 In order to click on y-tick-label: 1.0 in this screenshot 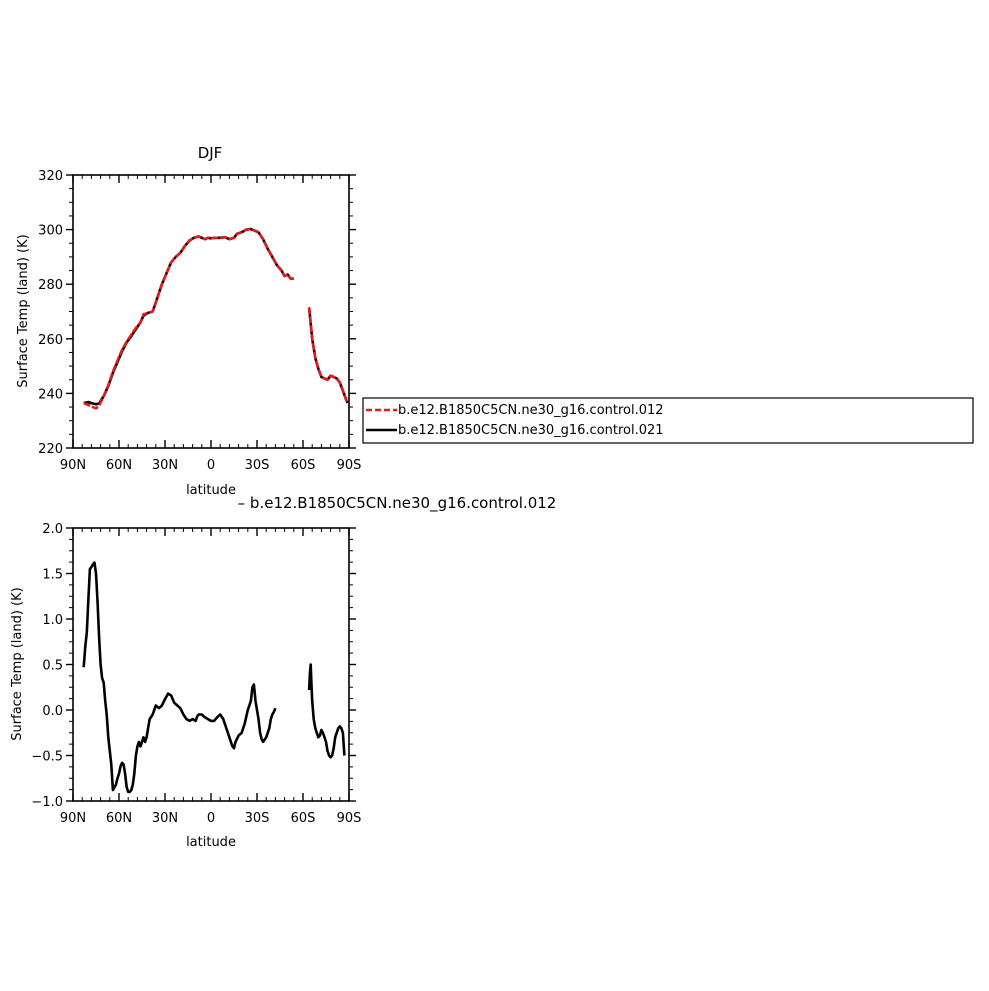, I will do `click(52, 620)`.